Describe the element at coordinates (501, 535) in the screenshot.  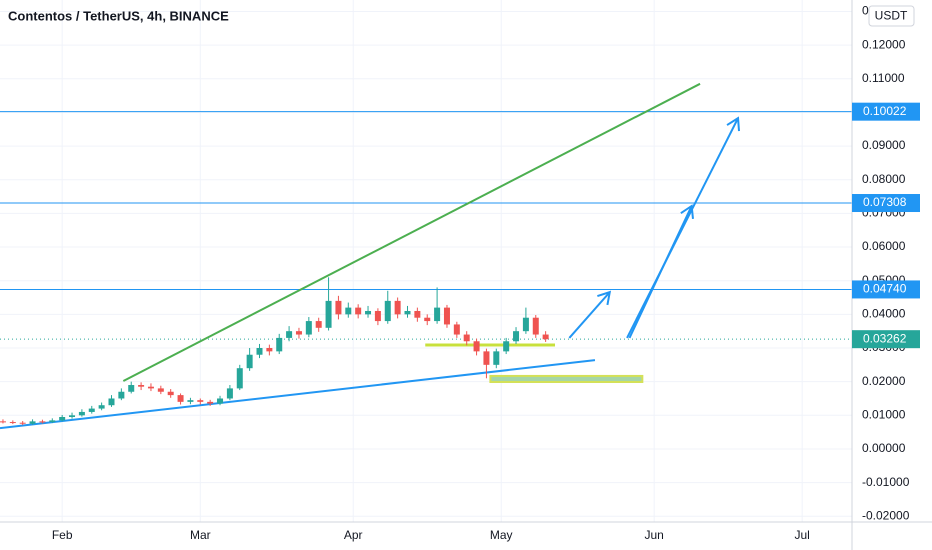
I see `x-tick-label: May` at that location.